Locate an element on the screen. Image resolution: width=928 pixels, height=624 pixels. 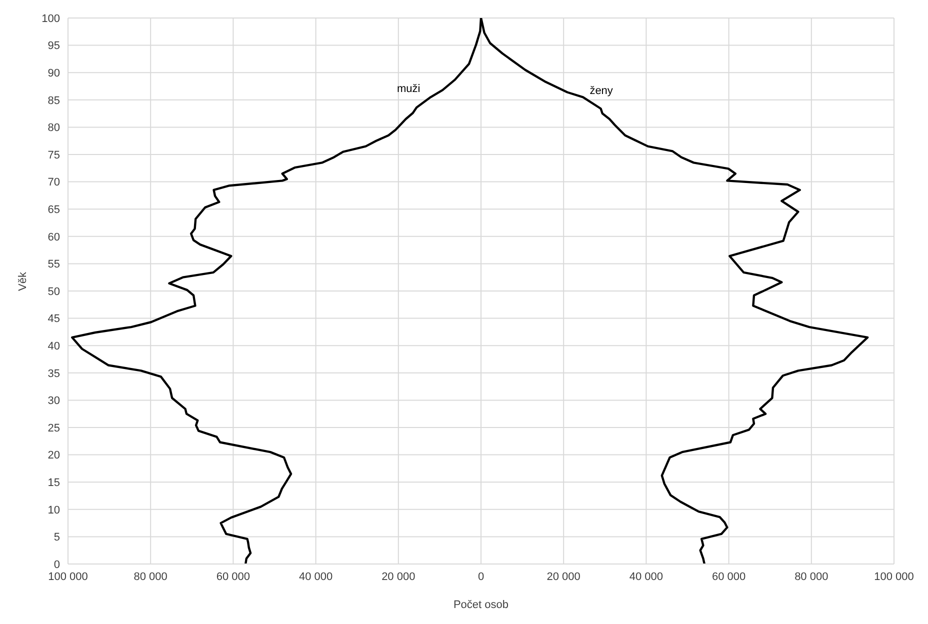
y-tick-label: 55 is located at coordinates (54, 264).